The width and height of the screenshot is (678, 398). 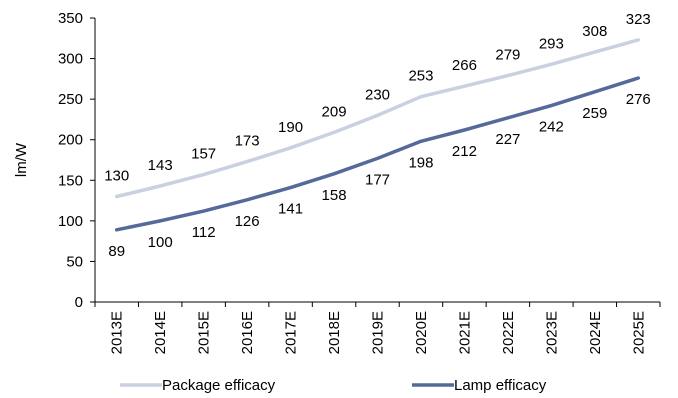 I want to click on data-label: 190, so click(x=290, y=127).